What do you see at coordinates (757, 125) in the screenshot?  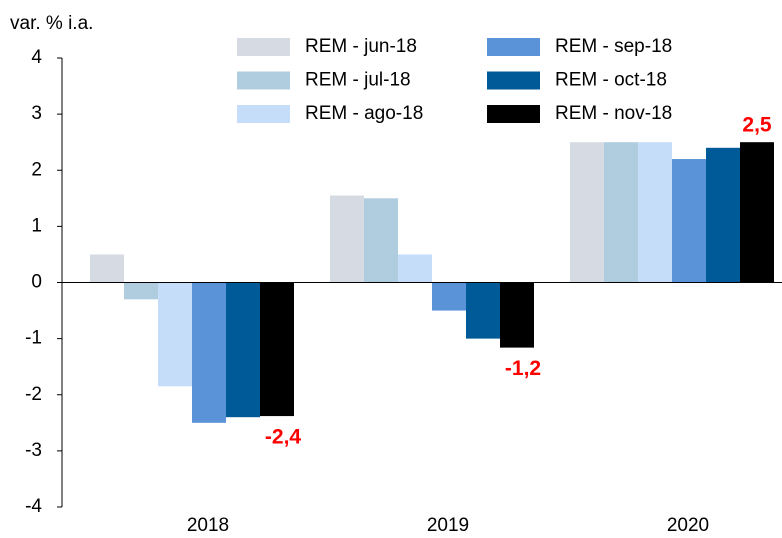 I see `data-label: 2,5` at bounding box center [757, 125].